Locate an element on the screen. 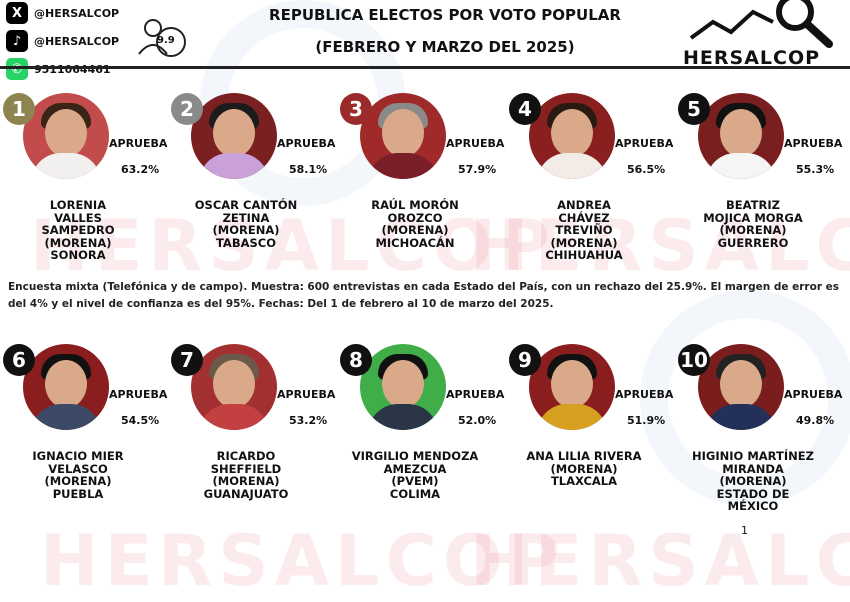  candidate-name-line: MÉXICO is located at coordinates (753, 506).